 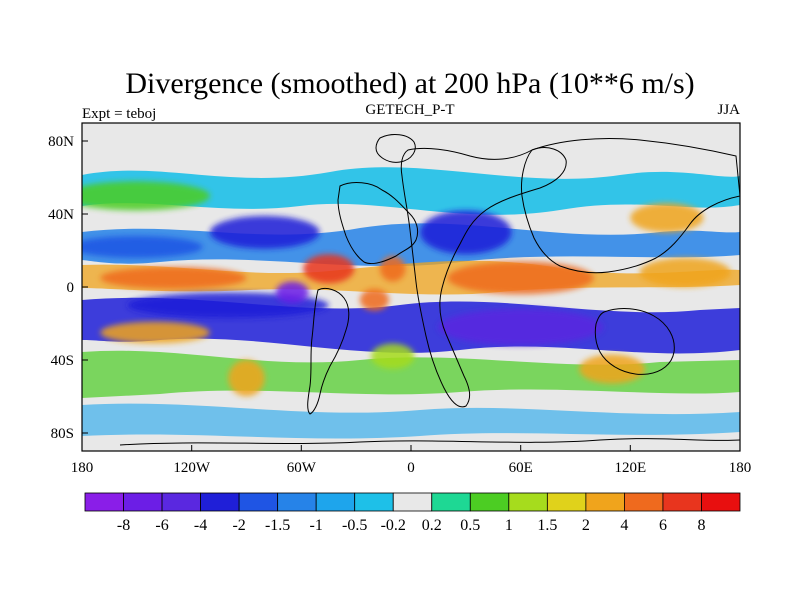 What do you see at coordinates (521, 468) in the screenshot?
I see `x-tick-label: 60E` at bounding box center [521, 468].